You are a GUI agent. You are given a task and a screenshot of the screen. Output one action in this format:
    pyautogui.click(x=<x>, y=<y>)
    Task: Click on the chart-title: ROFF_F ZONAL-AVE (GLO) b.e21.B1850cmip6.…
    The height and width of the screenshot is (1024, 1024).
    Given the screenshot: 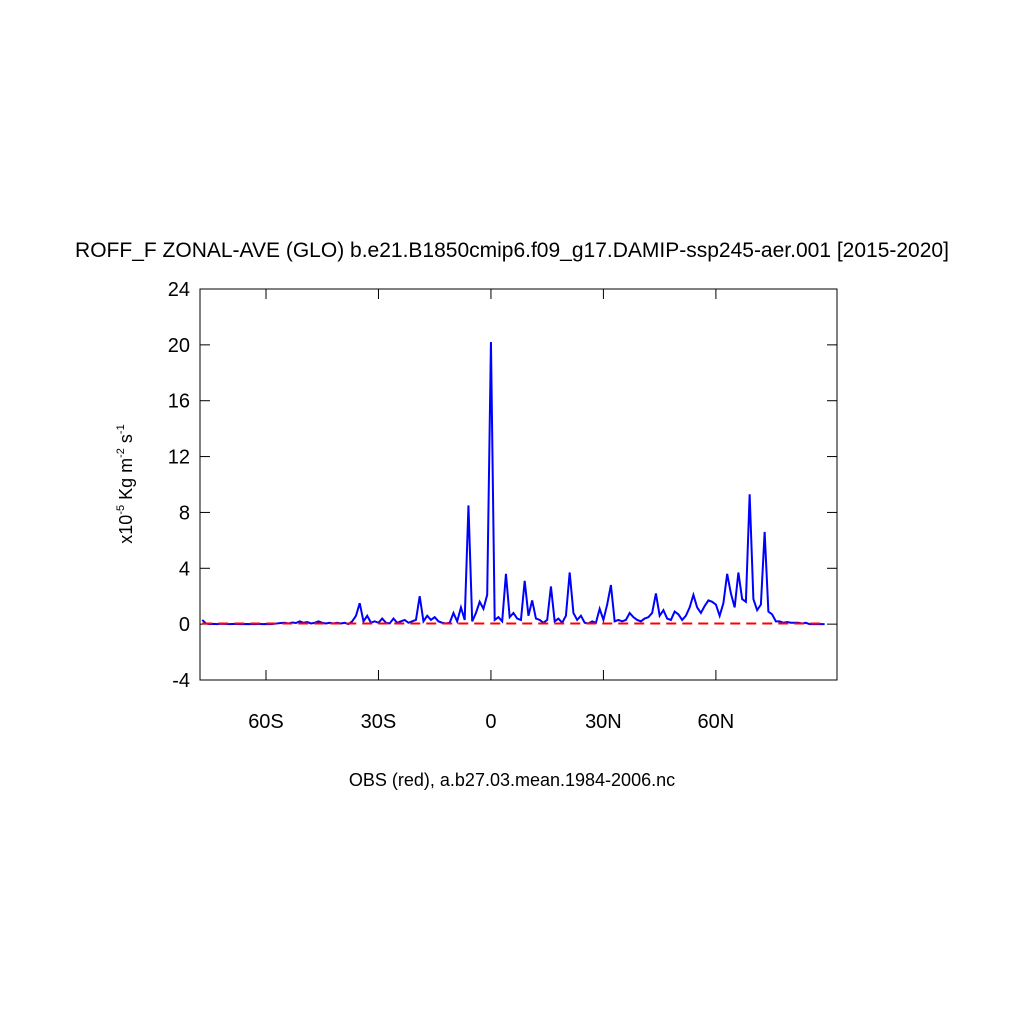 What is the action you would take?
    pyautogui.click(x=512, y=250)
    